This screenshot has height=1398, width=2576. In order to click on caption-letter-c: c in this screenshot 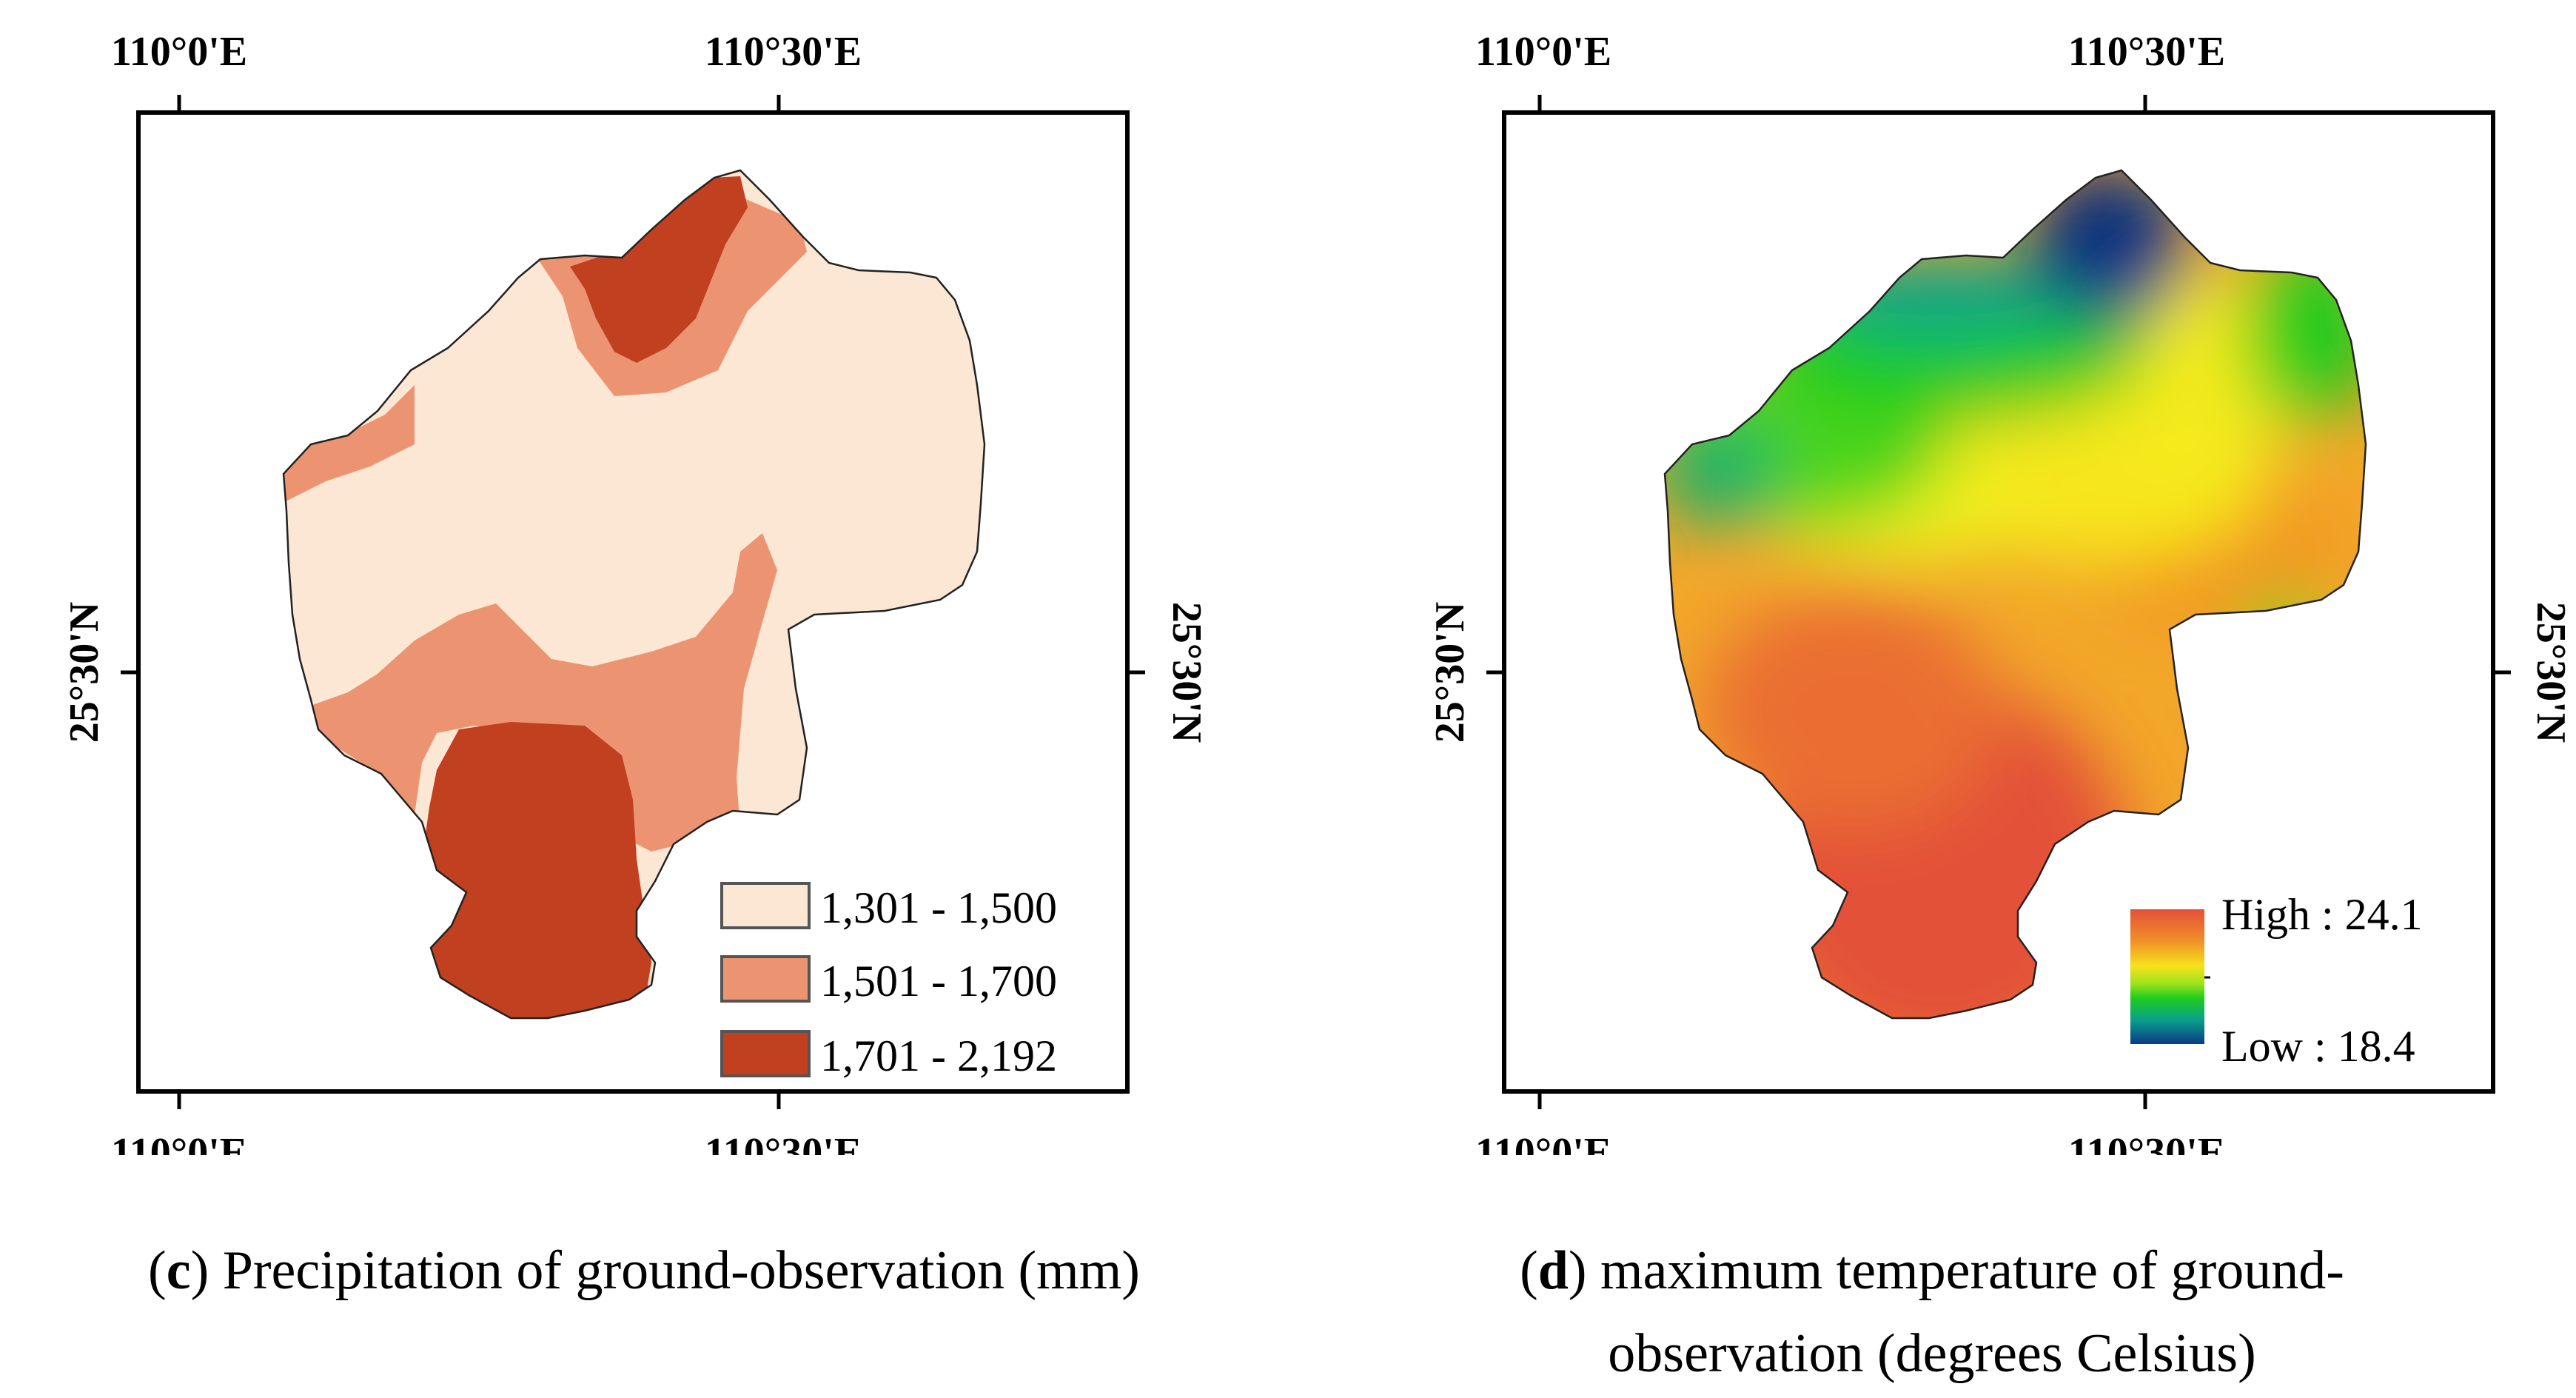, I will do `click(178, 1270)`.